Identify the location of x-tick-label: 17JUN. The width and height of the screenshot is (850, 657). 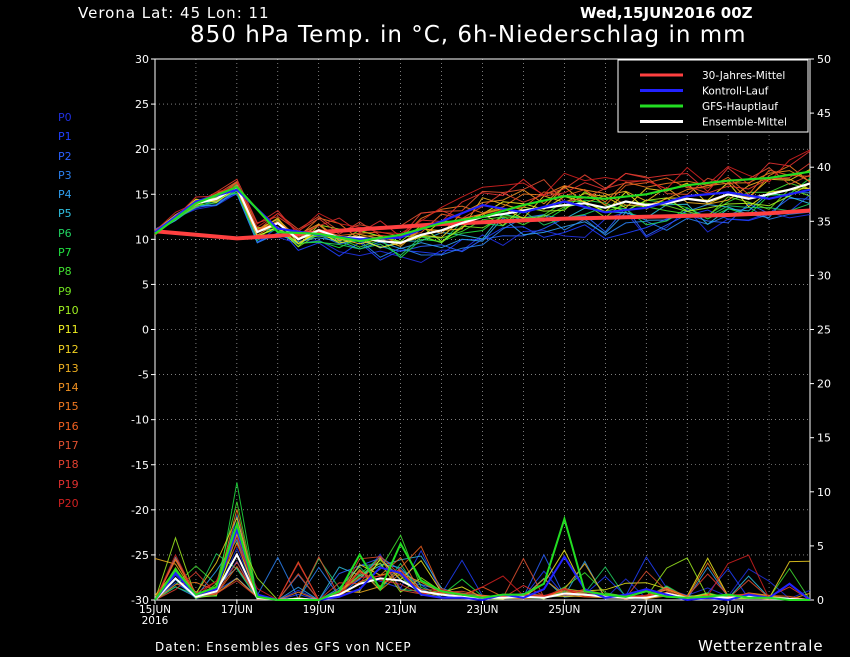
(237, 610).